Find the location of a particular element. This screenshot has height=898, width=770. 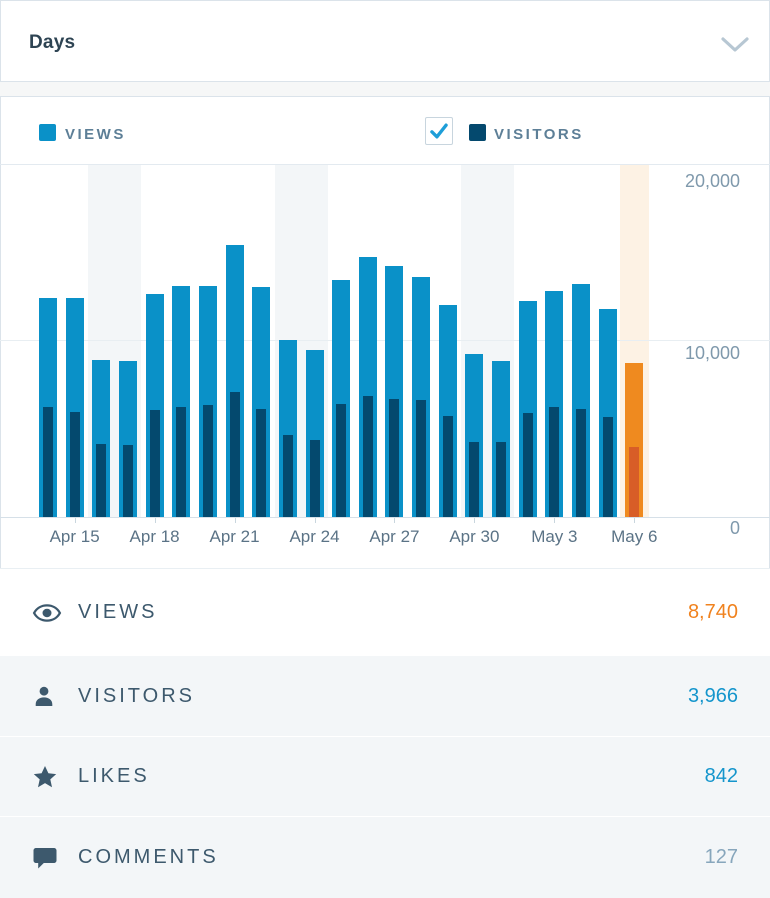

x-axis-label: Apr 15 is located at coordinates (74, 536).